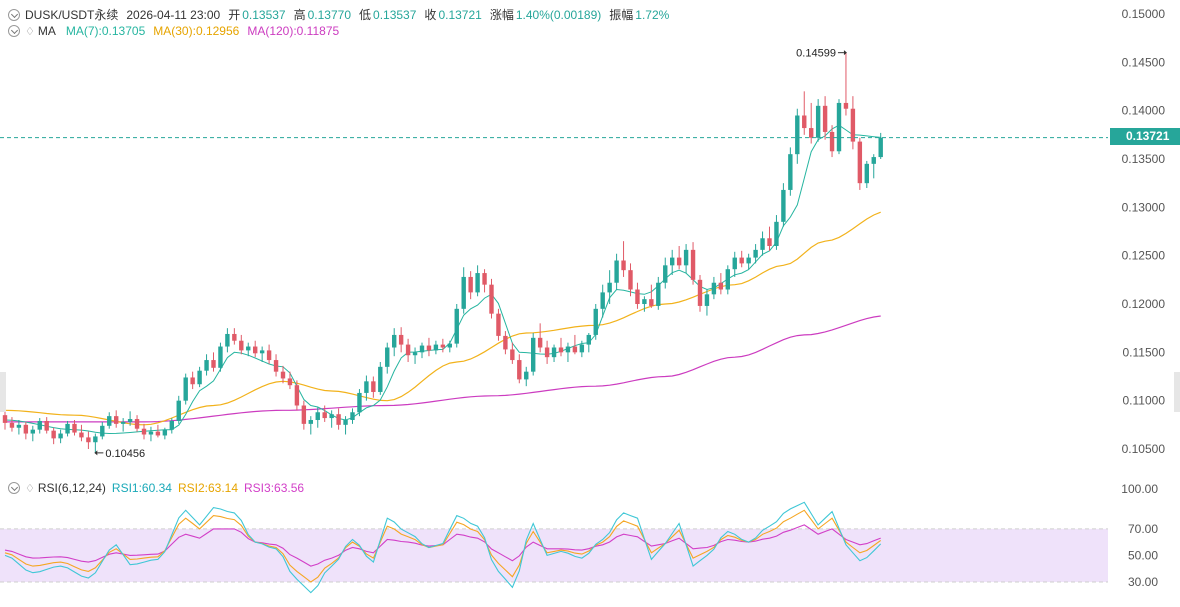  Describe the element at coordinates (46, 31) in the screenshot. I see `ma-label: MA` at that location.